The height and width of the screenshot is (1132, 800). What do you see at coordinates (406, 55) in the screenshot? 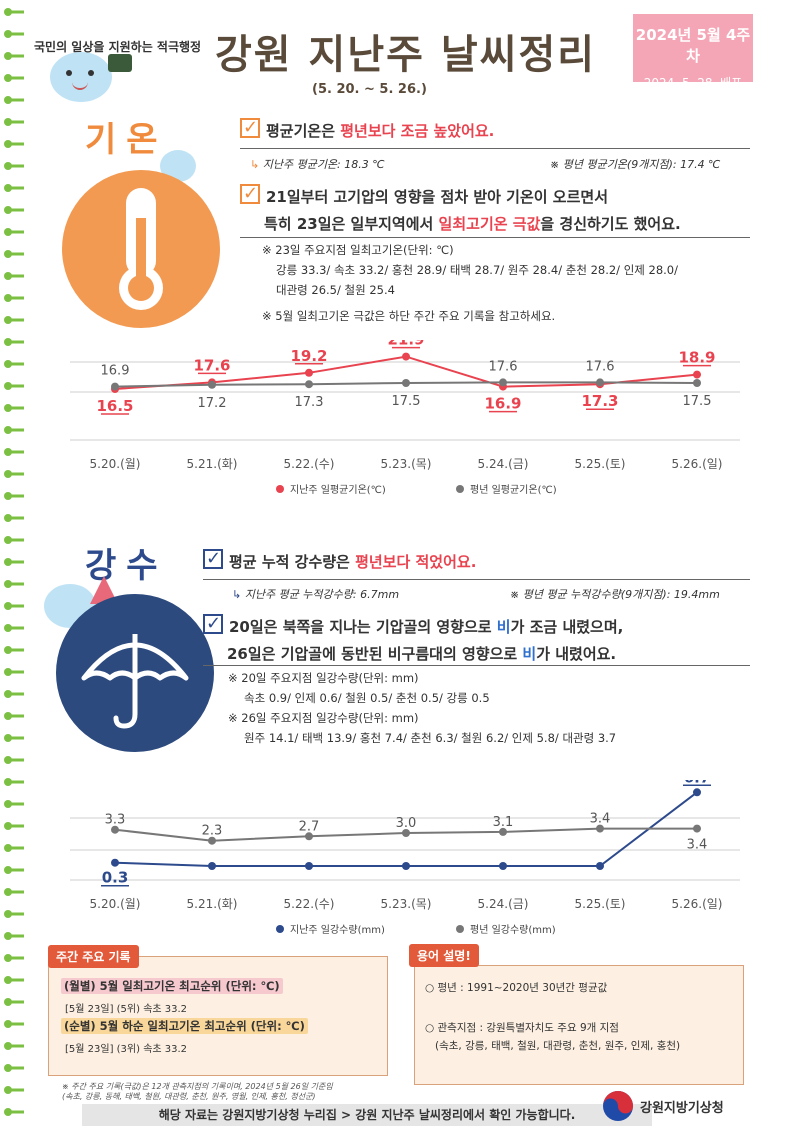
I see `page-title: 강원 지난주 날씨정리` at bounding box center [406, 55].